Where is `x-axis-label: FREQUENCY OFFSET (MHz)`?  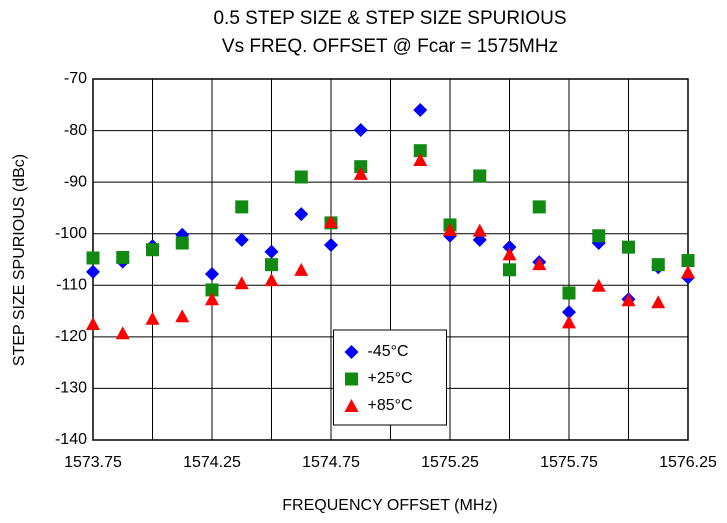
x-axis-label: FREQUENCY OFFSET (MHz) is located at coordinates (389, 505).